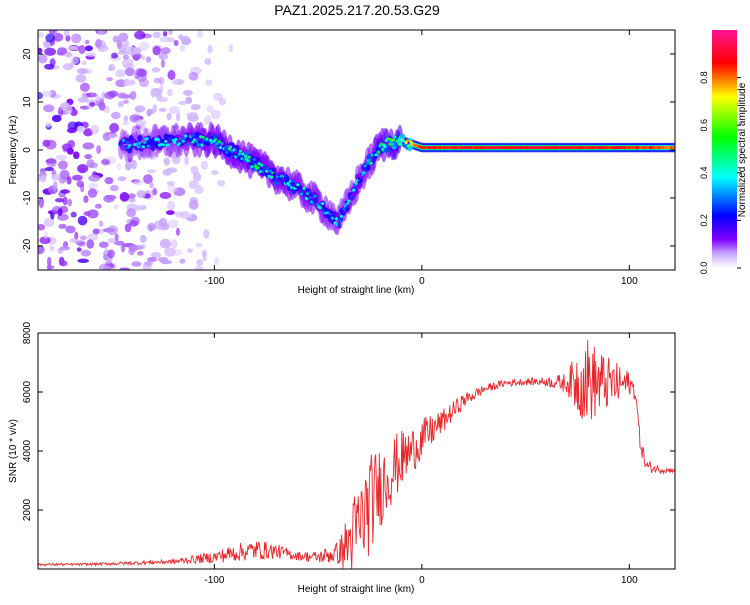 Image resolution: width=750 pixels, height=605 pixels. Describe the element at coordinates (720, 172) in the screenshot. I see `colorbar-ticks: 0.0 0.2 0.4 0.6 0.8` at that location.